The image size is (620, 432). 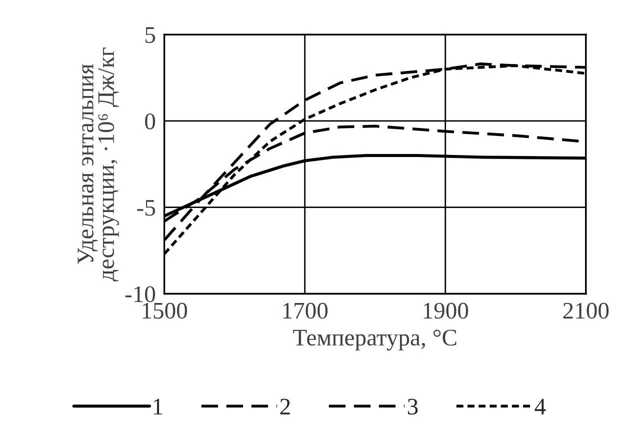 I want to click on x-tick-label: 1900, so click(x=446, y=310).